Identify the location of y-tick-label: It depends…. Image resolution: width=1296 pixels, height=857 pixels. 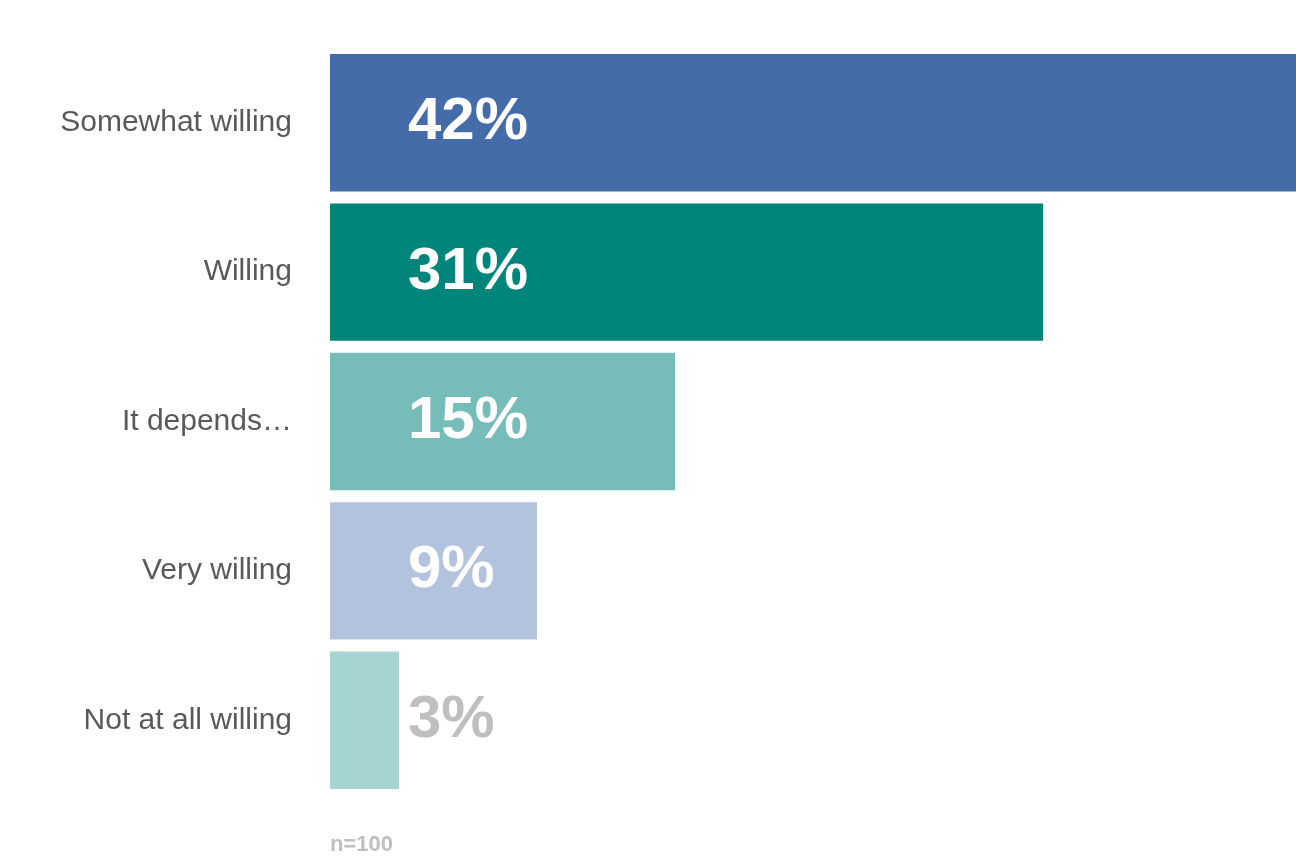
(206, 419).